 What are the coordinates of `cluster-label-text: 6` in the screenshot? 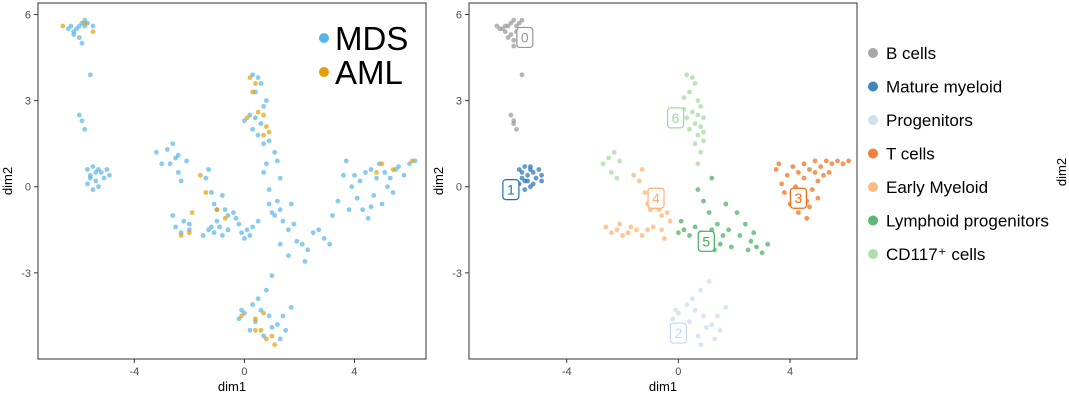 It's located at (676, 118).